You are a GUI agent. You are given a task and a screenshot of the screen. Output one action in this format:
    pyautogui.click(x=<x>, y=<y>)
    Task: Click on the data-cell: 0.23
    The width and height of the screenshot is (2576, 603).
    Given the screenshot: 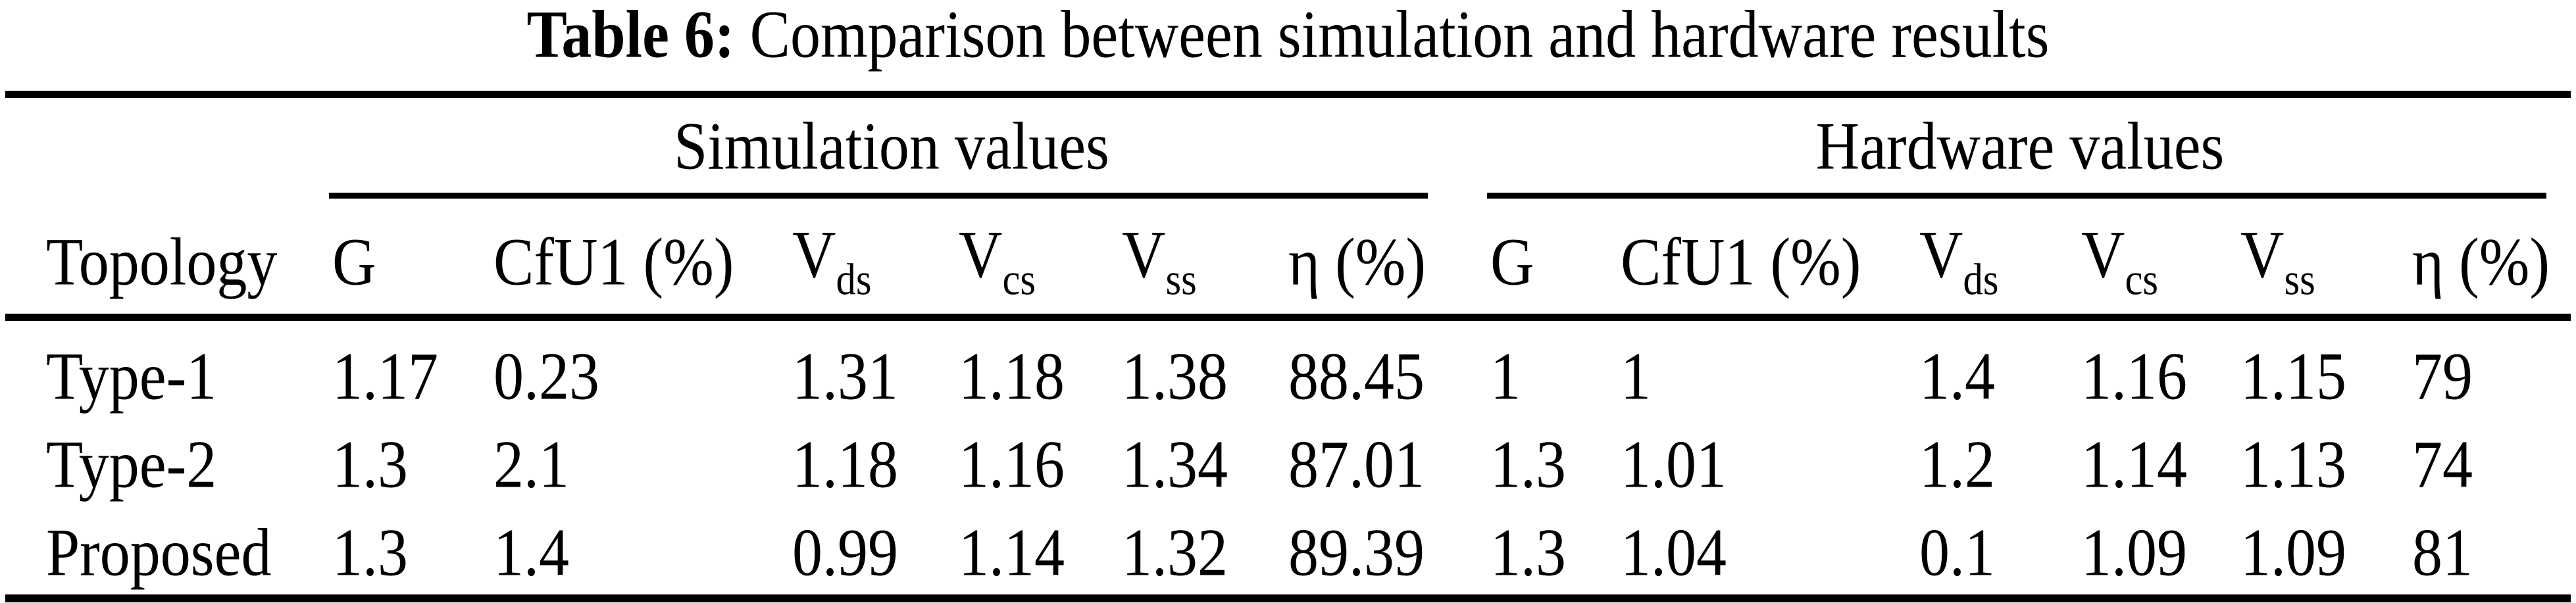 What is the action you would take?
    pyautogui.click(x=546, y=376)
    